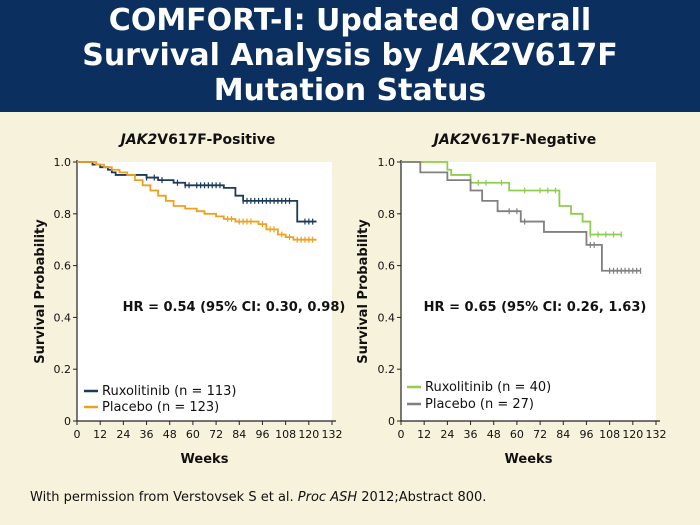 This screenshot has height=525, width=700. What do you see at coordinates (169, 391) in the screenshot?
I see `legend-label: Ruxolitinib (n = 113)` at bounding box center [169, 391].